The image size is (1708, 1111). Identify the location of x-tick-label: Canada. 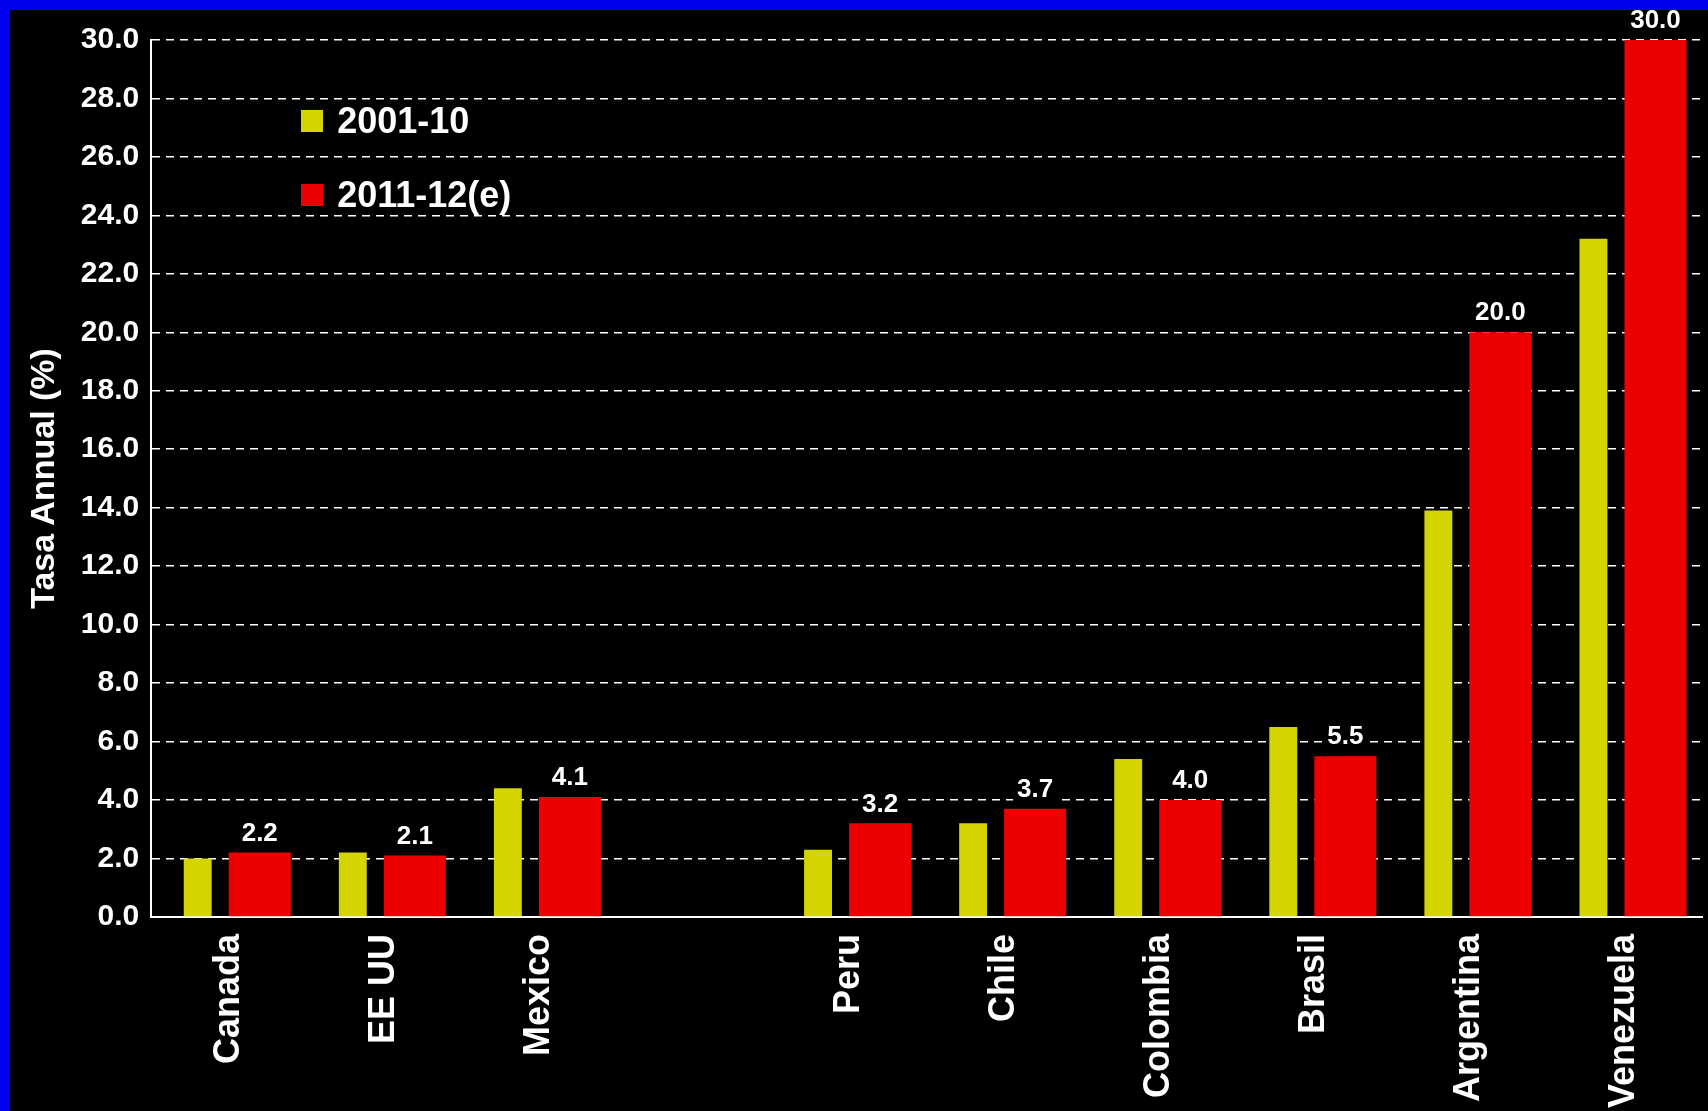
(226, 998).